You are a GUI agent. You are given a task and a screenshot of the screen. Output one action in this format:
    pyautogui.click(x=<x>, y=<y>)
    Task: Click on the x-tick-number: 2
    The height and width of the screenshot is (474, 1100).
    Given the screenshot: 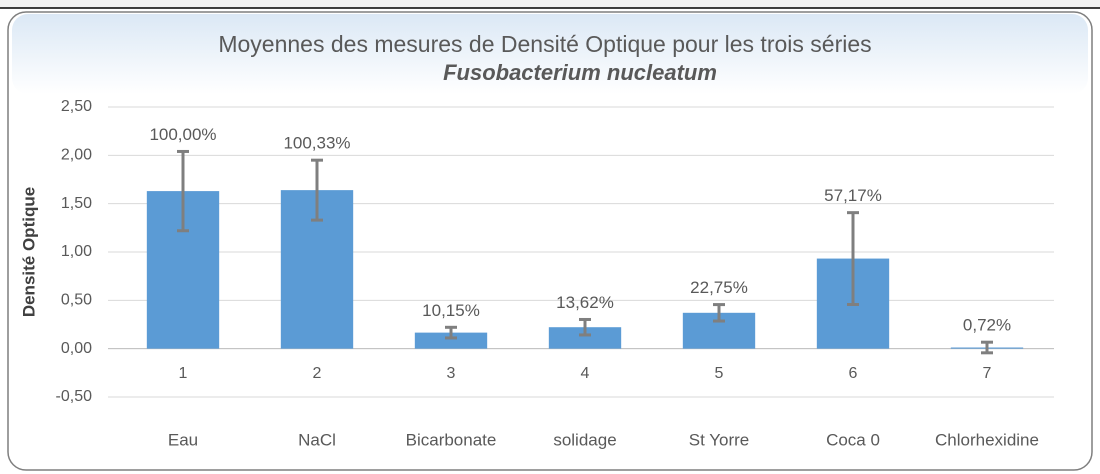 What is the action you would take?
    pyautogui.click(x=317, y=373)
    